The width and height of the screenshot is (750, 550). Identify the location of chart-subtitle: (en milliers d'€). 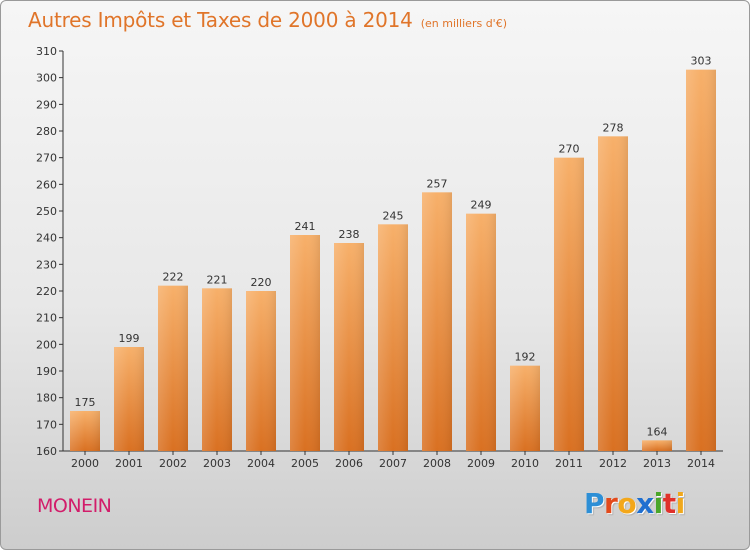
(463, 23).